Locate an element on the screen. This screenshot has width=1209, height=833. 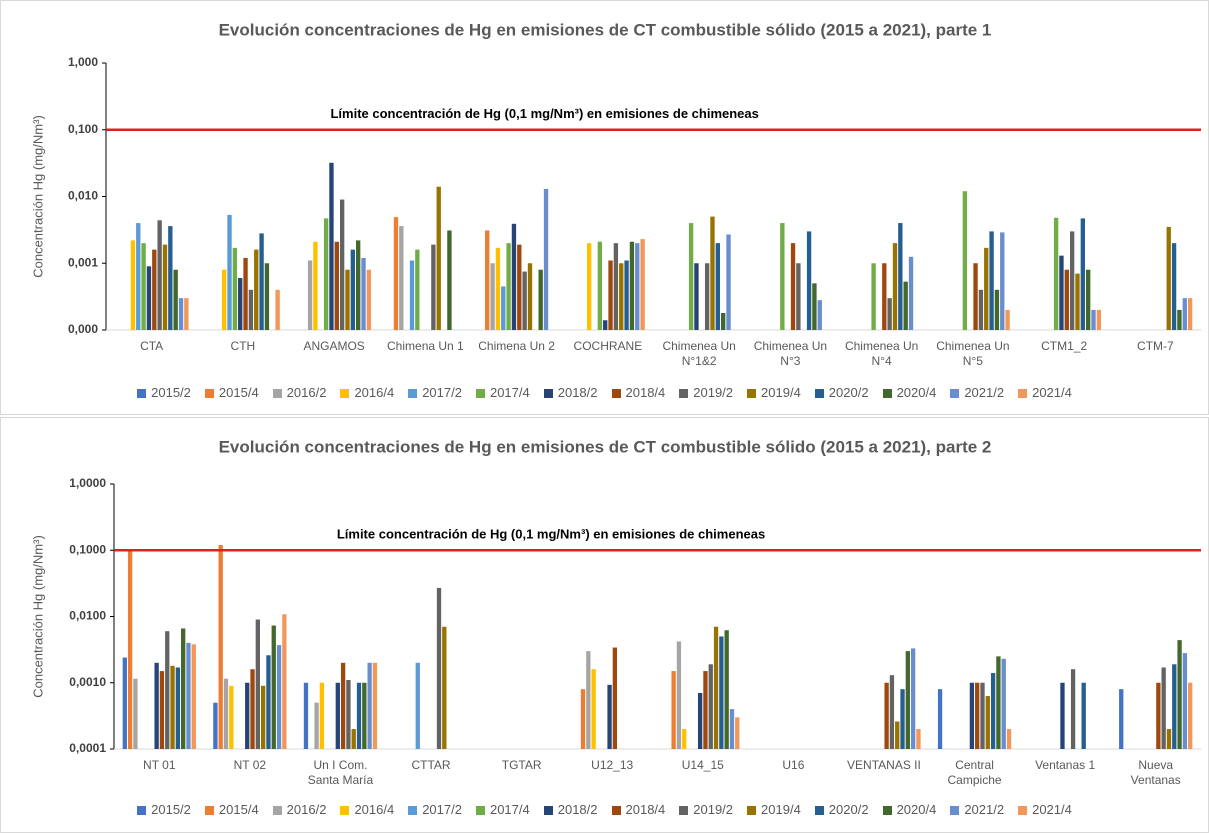
x-tick-label: Un I Com. Santa María is located at coordinates (340, 772).